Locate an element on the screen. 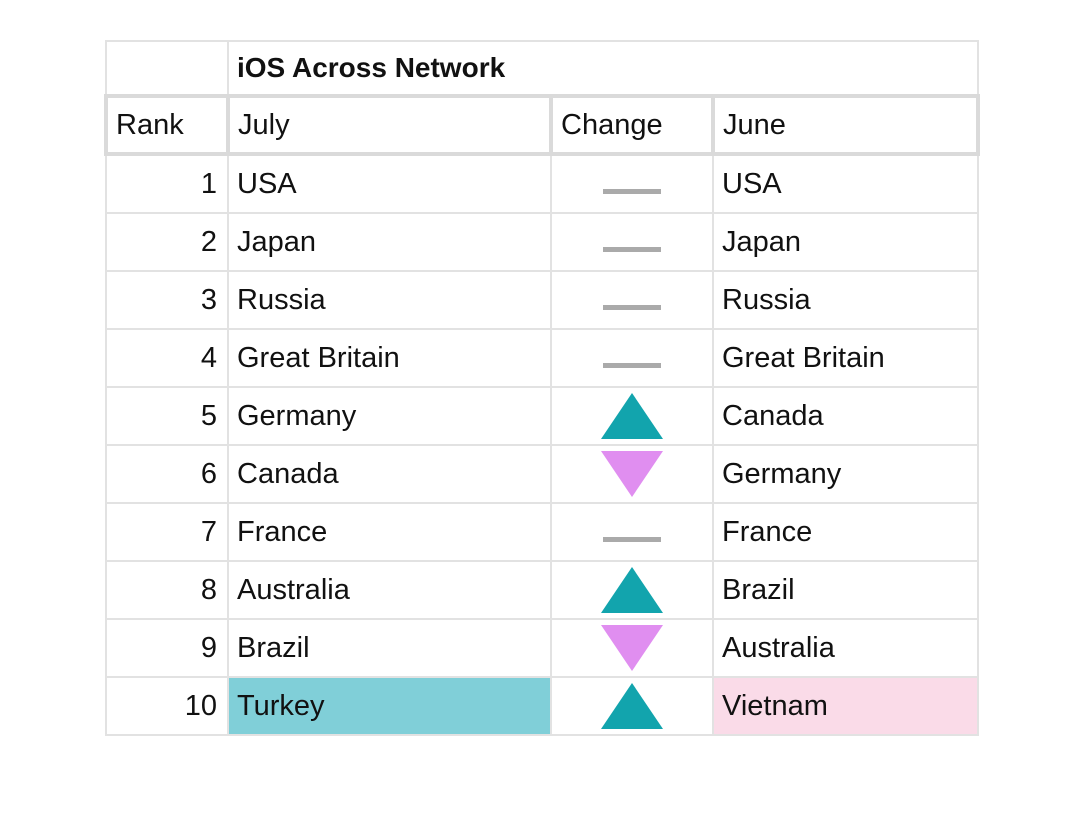  header-change: Change is located at coordinates (632, 125).